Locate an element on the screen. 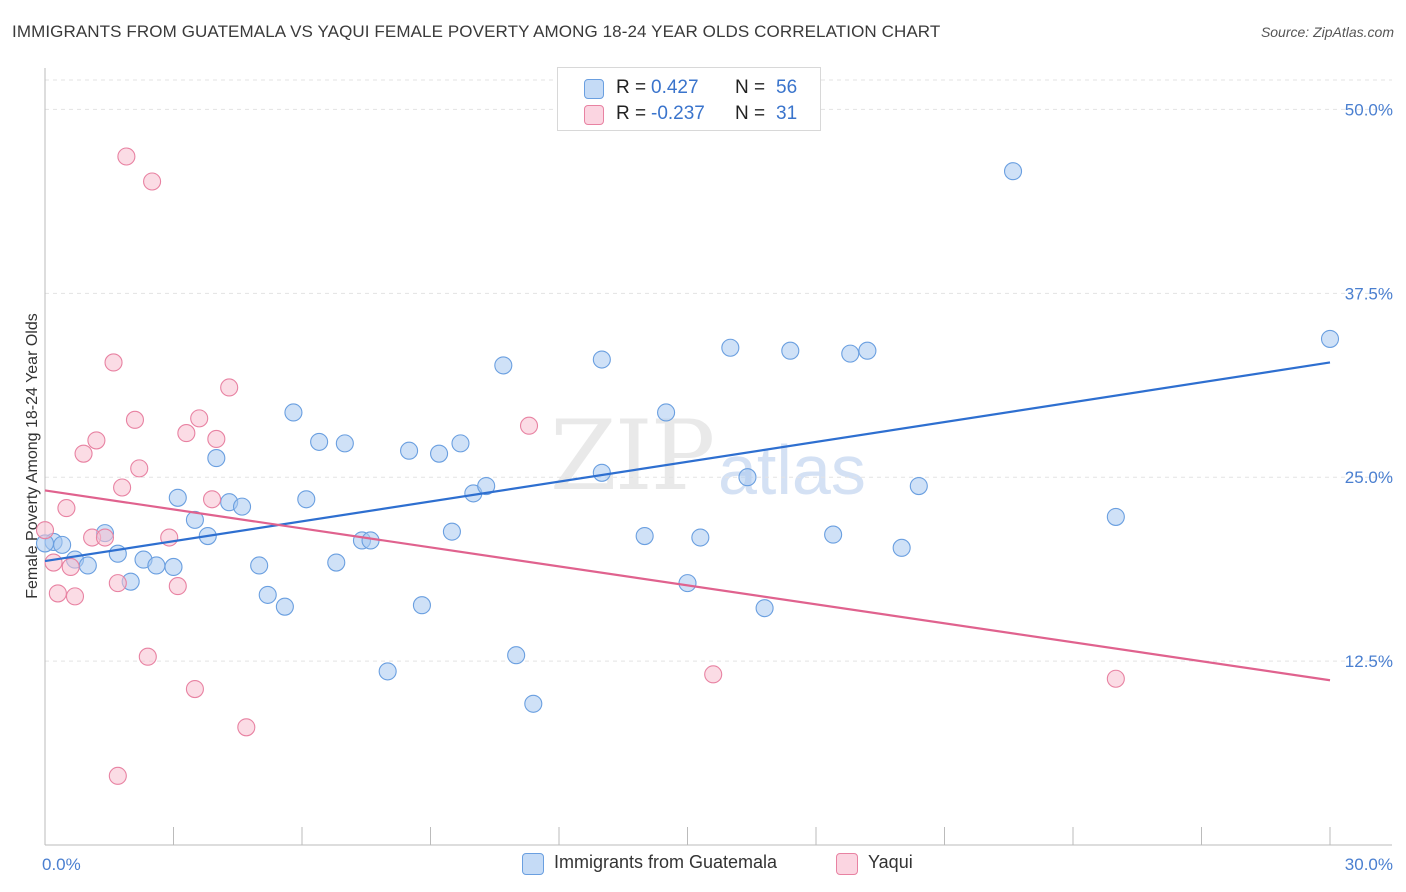 The height and width of the screenshot is (892, 1406). y-tick-label: 50.0% is located at coordinates (1369, 109).